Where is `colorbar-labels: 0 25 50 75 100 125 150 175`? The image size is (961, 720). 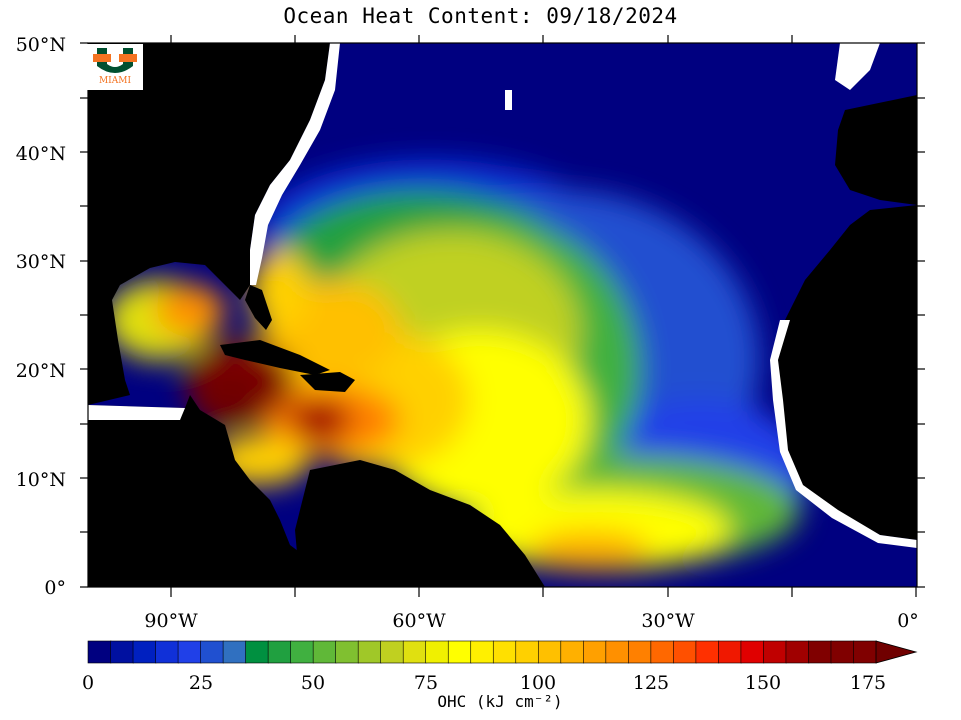 colorbar-labels: 0 25 50 75 100 125 150 175 is located at coordinates (484, 683).